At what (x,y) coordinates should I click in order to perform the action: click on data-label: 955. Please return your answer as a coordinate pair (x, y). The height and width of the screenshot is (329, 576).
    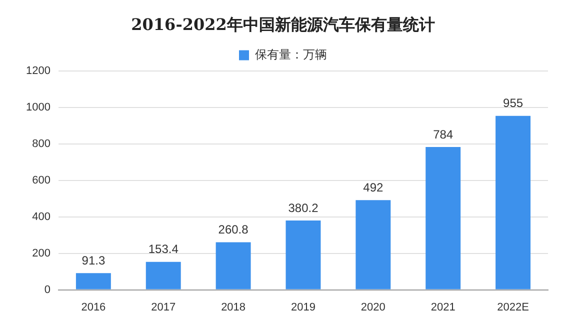
    Looking at the image, I should click on (513, 103).